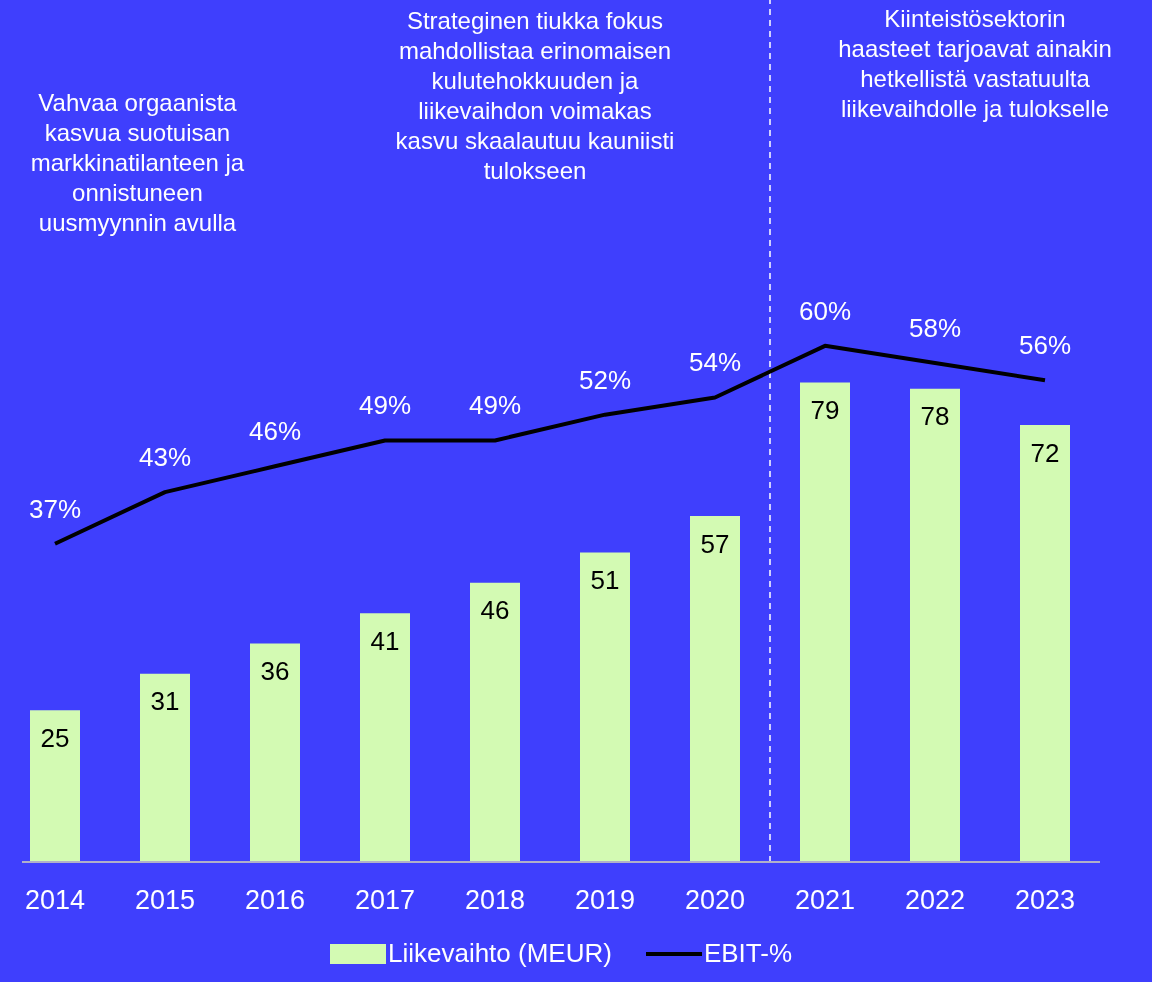  Describe the element at coordinates (605, 900) in the screenshot. I see `x-tick-label: 2019` at that location.